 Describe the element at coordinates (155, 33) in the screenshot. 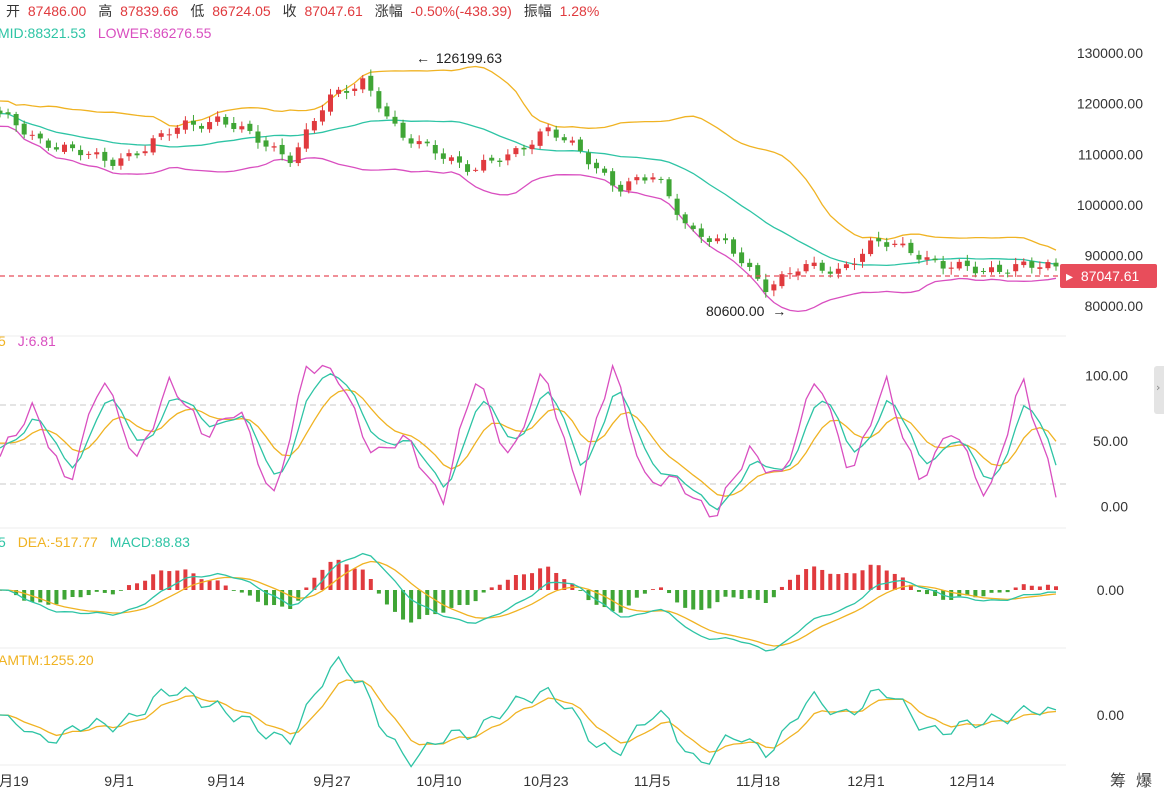

I see `boll-lower-value: LOWER:86276.55` at that location.